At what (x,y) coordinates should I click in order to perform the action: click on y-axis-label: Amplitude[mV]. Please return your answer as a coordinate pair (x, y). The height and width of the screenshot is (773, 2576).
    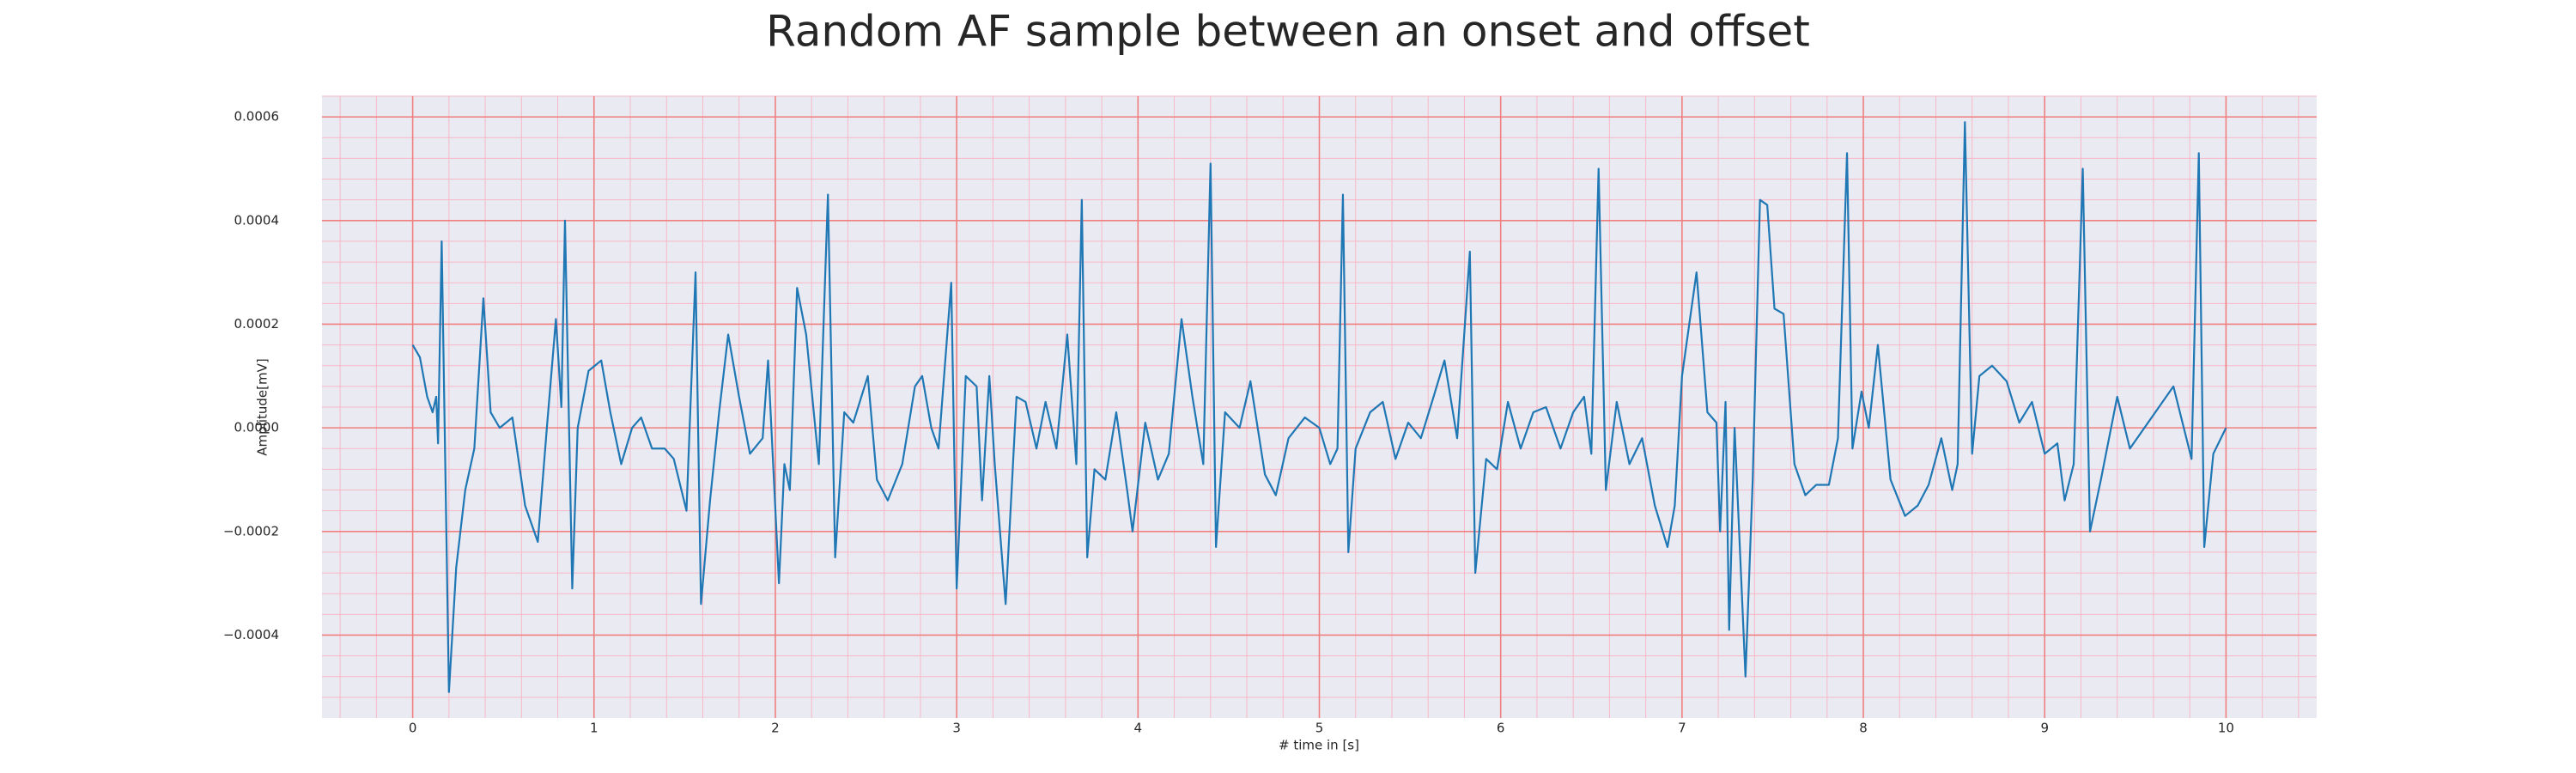
    Looking at the image, I should click on (262, 406).